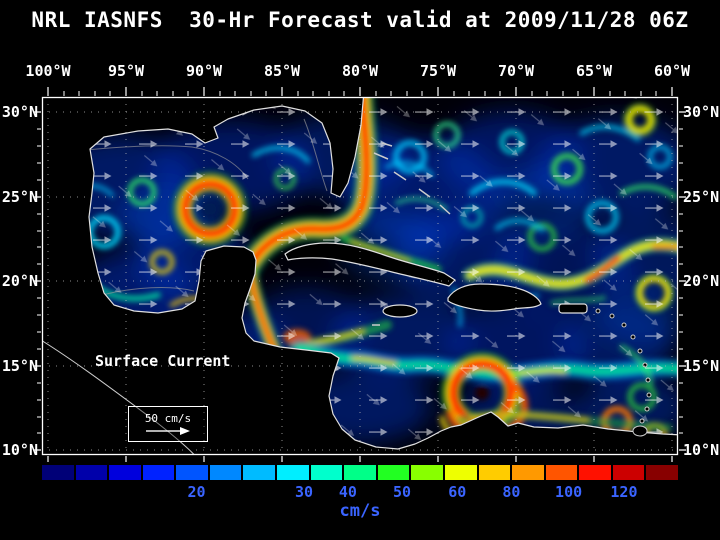 This screenshot has width=720, height=540. I want to click on puerto-rico, so click(573, 308).